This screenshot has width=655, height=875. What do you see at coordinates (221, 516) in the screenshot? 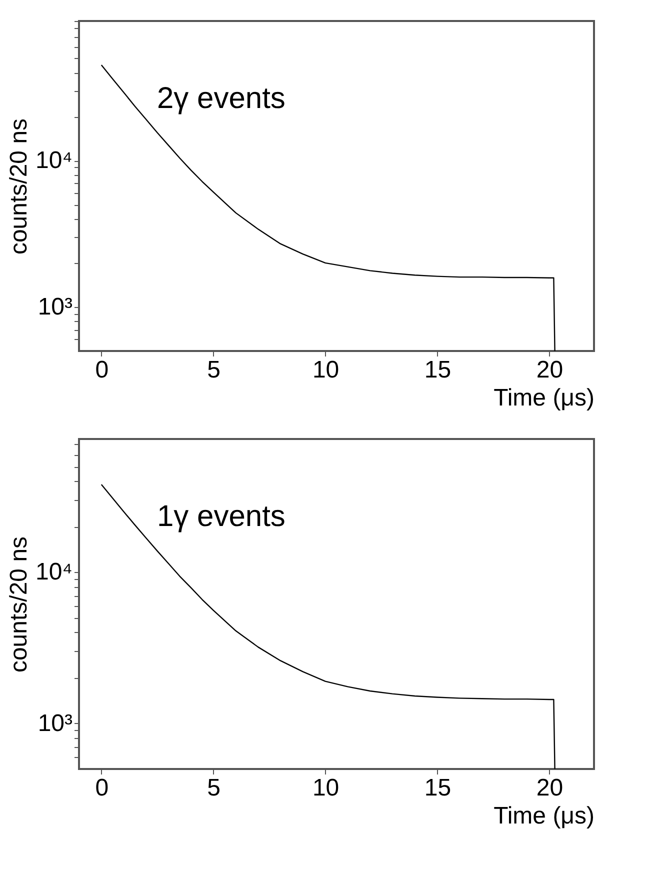
I see `annotation: 1γ events` at bounding box center [221, 516].